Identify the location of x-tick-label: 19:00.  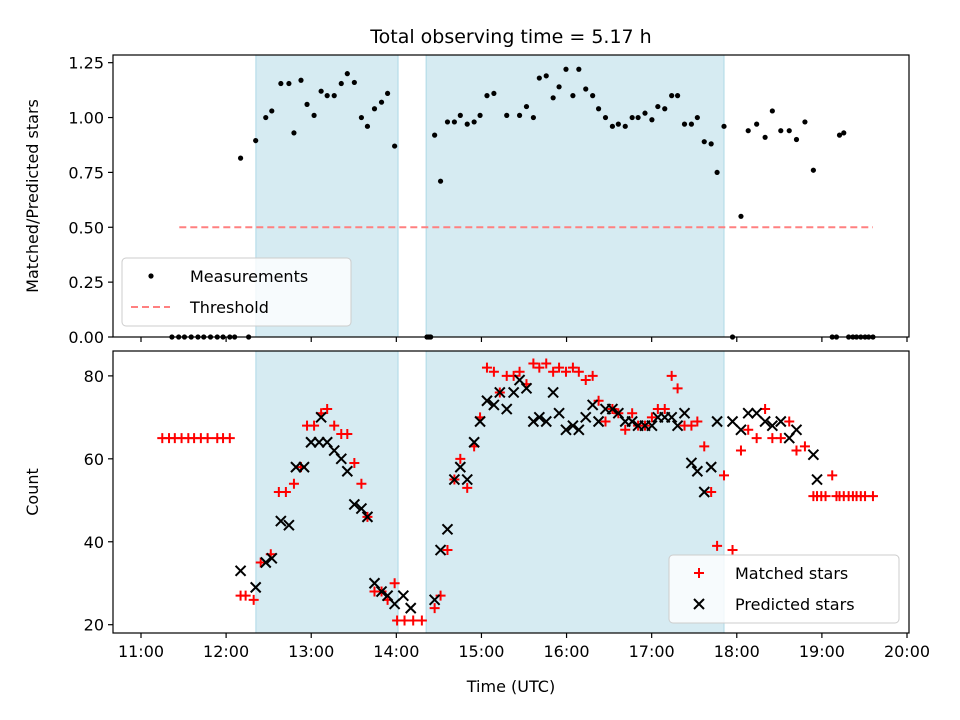
(822, 651).